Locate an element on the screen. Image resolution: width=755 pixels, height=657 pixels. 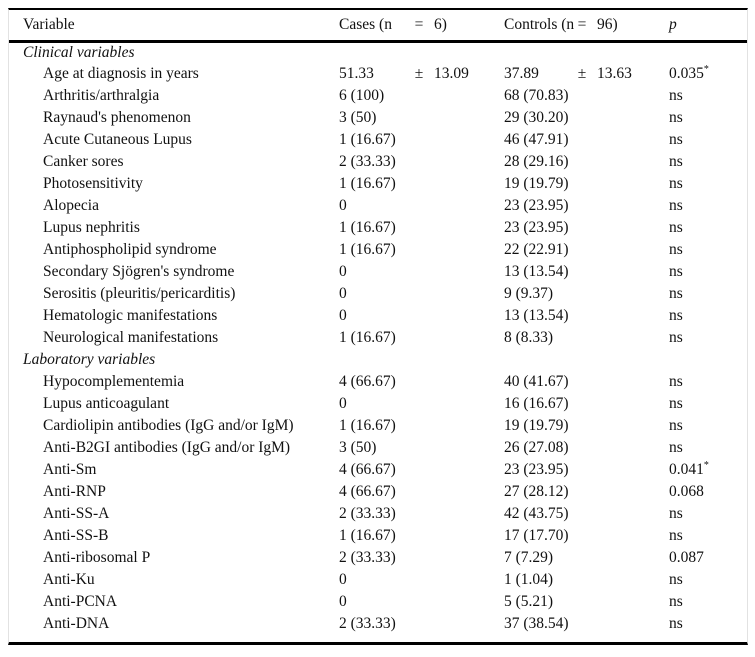
variable-cell: Age at diagnosis in years is located at coordinates (121, 73).